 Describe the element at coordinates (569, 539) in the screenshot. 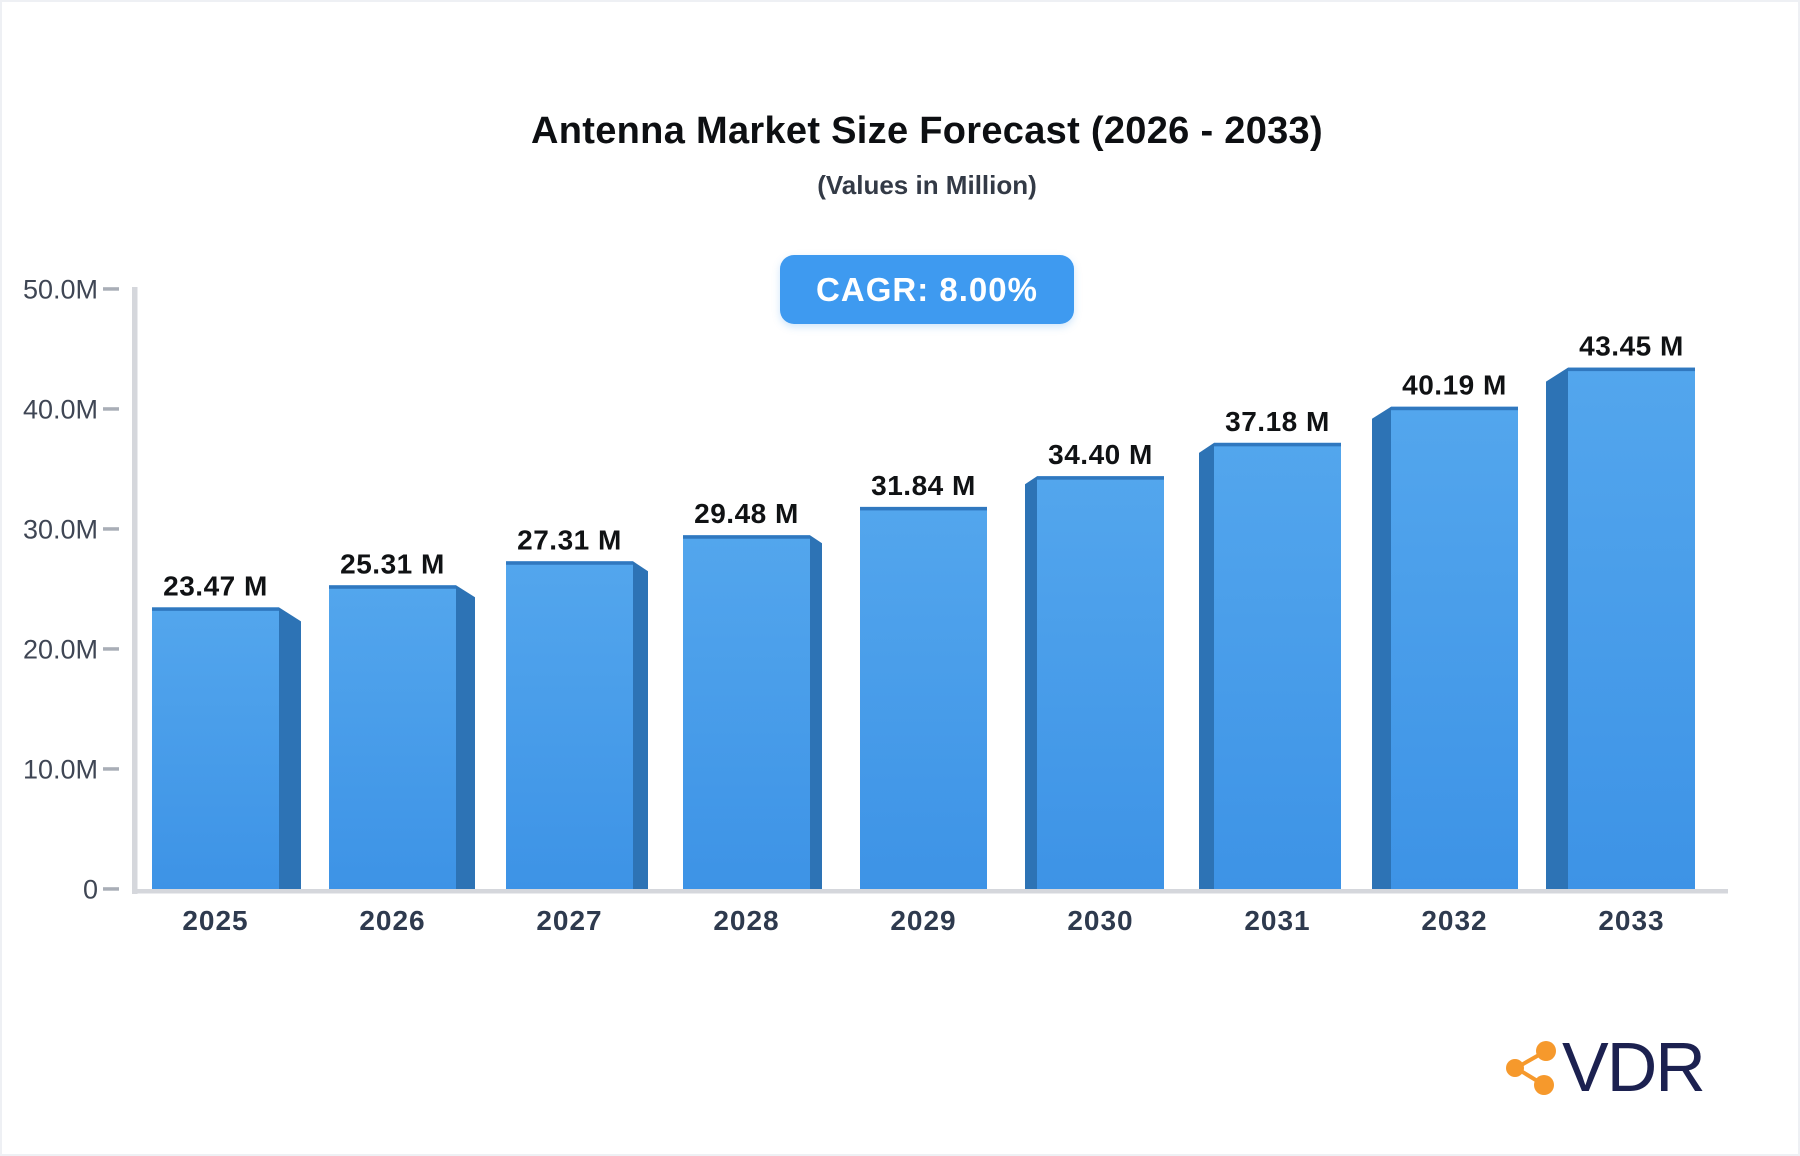

I see `bar-value-label: 27.31 M` at that location.